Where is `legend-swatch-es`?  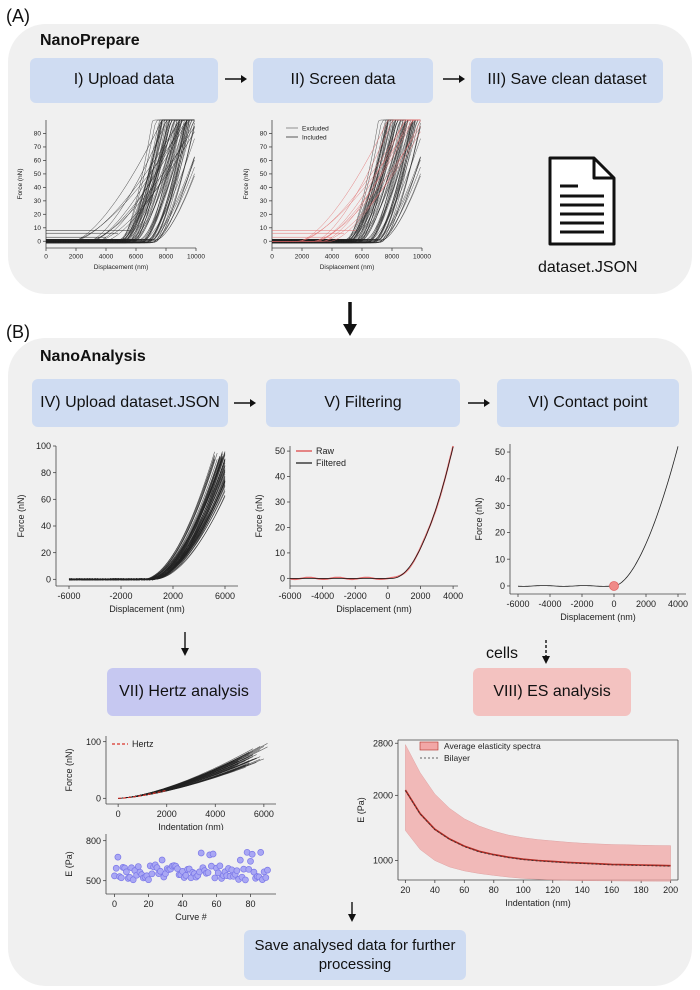
legend-swatch-es is located at coordinates (429, 746).